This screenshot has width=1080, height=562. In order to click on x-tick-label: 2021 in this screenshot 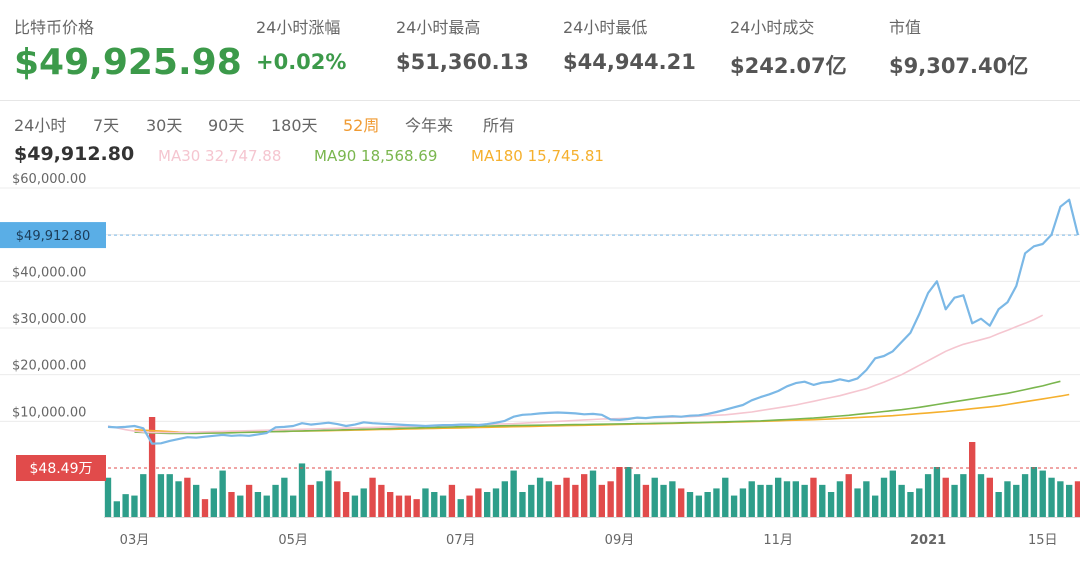, I will do `click(928, 540)`.